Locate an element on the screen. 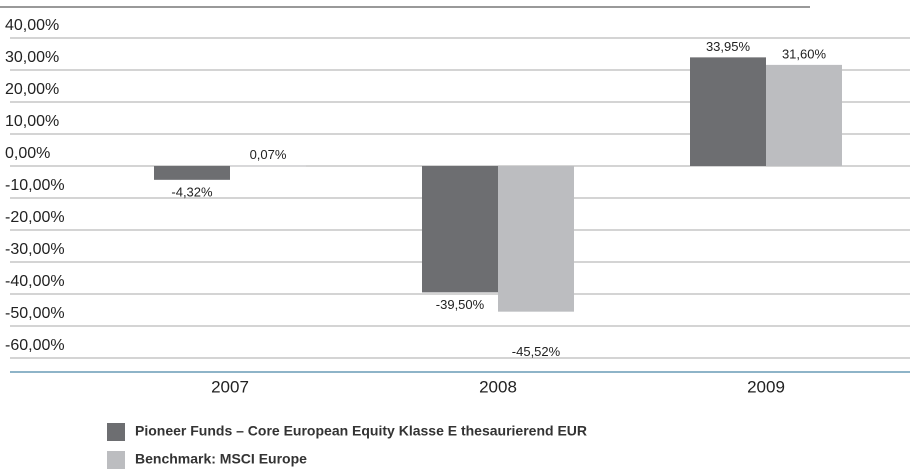  value-label: -39,50% is located at coordinates (460, 304).